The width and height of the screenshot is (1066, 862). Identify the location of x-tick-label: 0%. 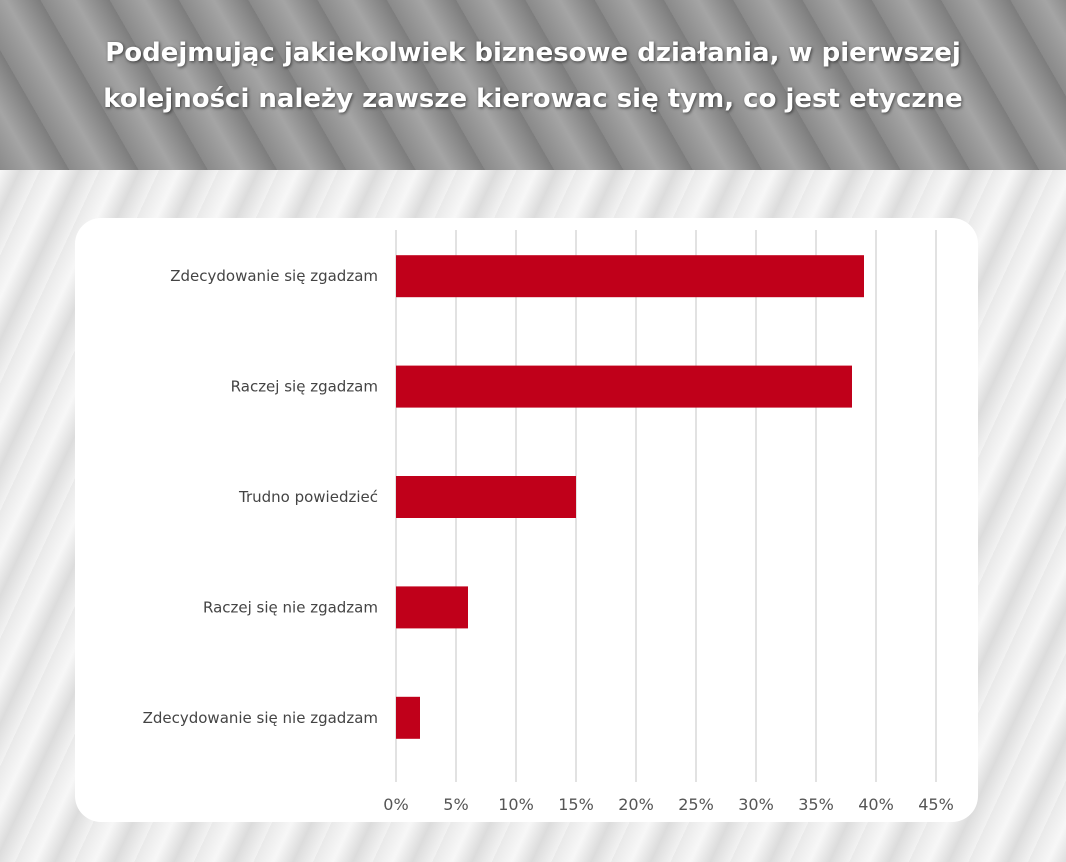
(395, 804).